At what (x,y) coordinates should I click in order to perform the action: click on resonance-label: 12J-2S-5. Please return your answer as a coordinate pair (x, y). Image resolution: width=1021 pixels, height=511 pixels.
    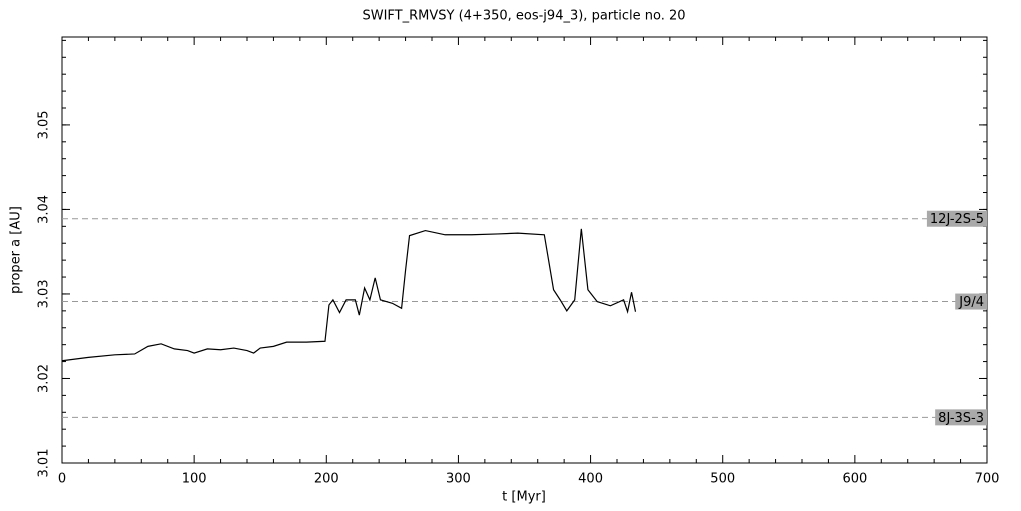
    Looking at the image, I should click on (957, 219).